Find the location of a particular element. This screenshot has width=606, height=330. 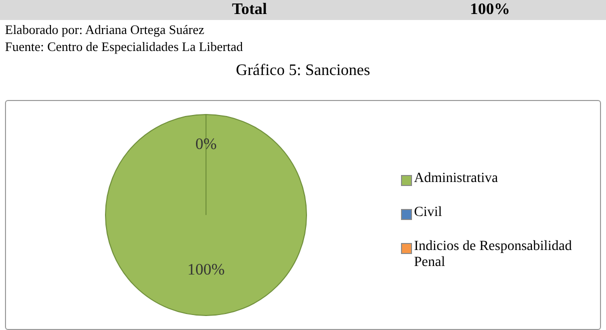

data-label: 100% is located at coordinates (206, 269).